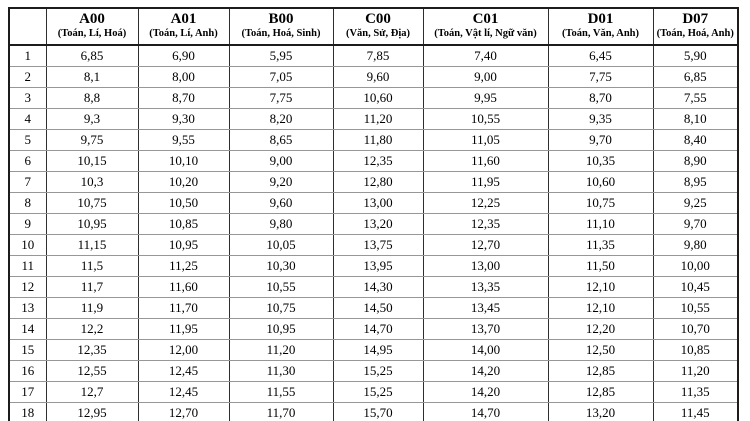 The image size is (750, 421). What do you see at coordinates (183, 223) in the screenshot?
I see `score-cell: 10,85` at bounding box center [183, 223].